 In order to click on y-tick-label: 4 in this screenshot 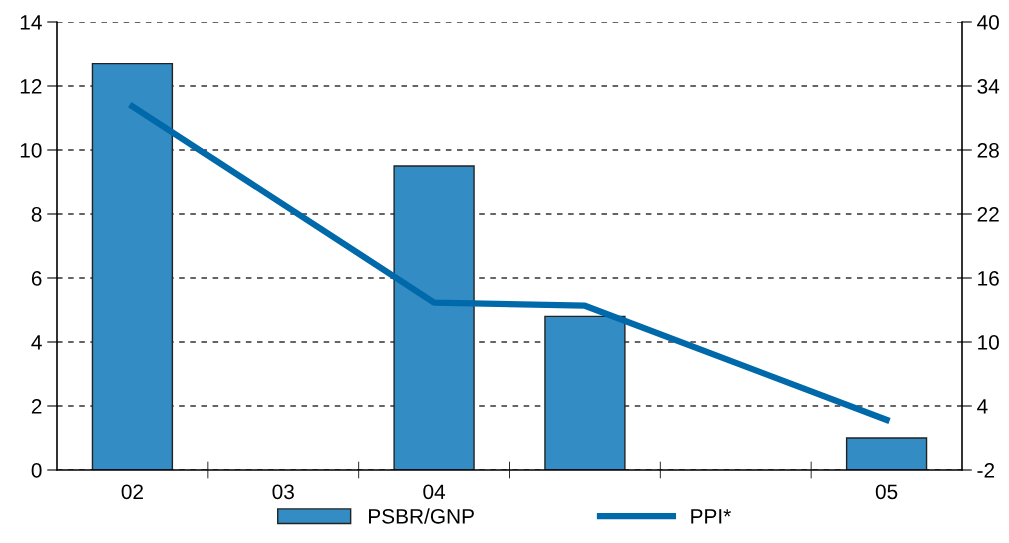, I will do `click(36, 342)`.